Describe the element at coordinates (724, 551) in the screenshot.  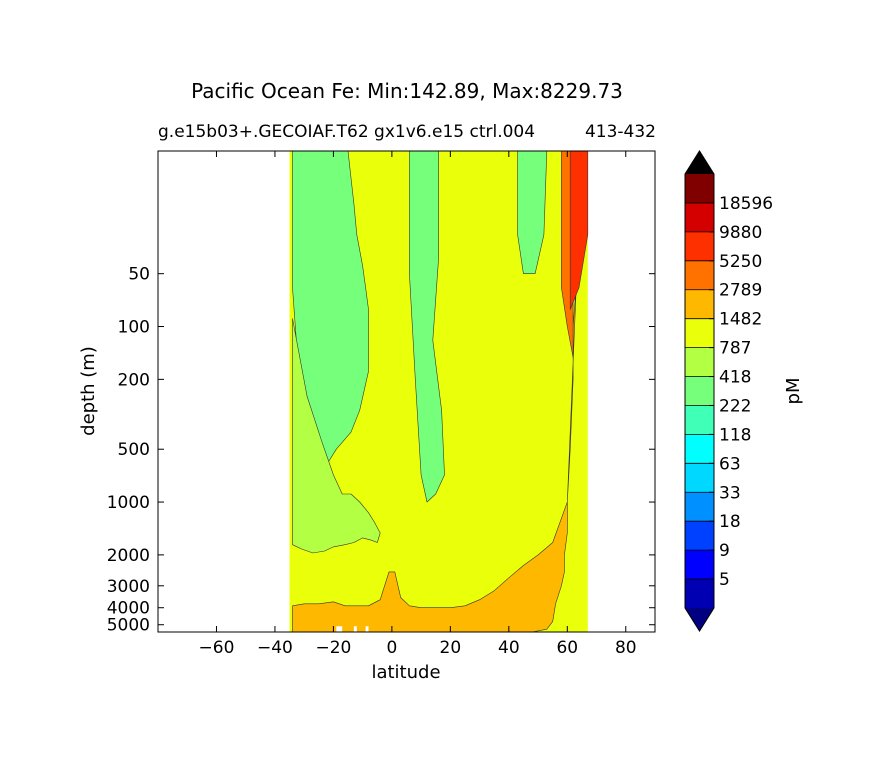
I see `colorbar-tick-label: 9` at that location.